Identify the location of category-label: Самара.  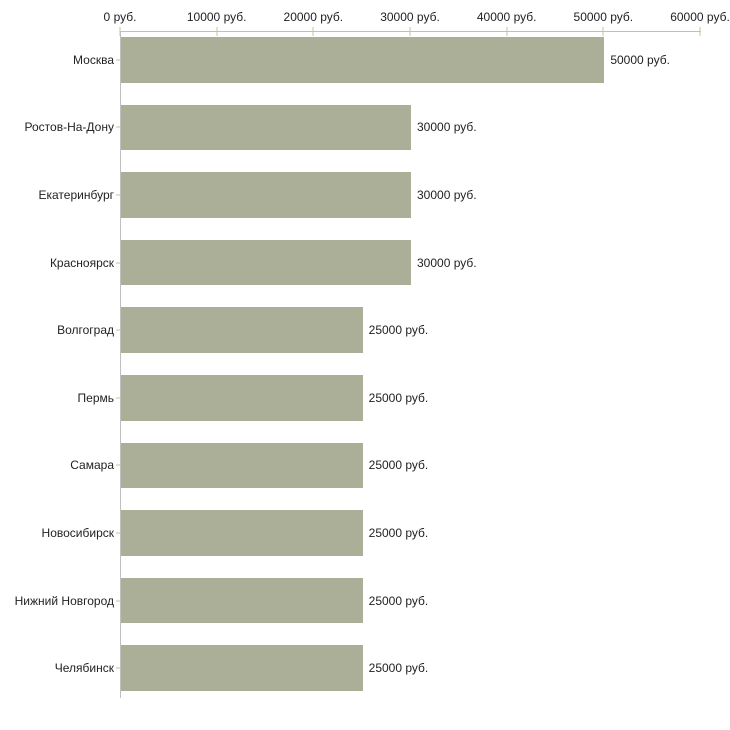
(92, 465).